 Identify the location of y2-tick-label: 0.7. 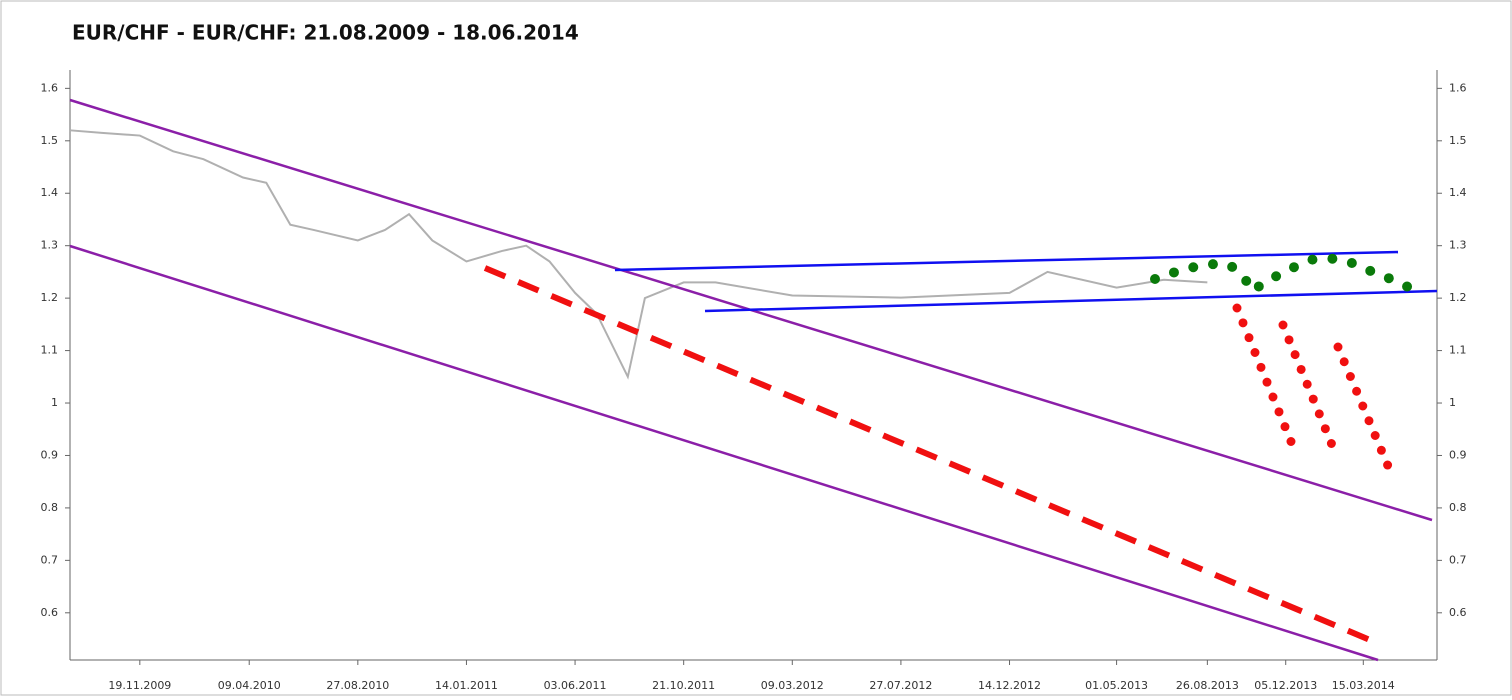
(1458, 559).